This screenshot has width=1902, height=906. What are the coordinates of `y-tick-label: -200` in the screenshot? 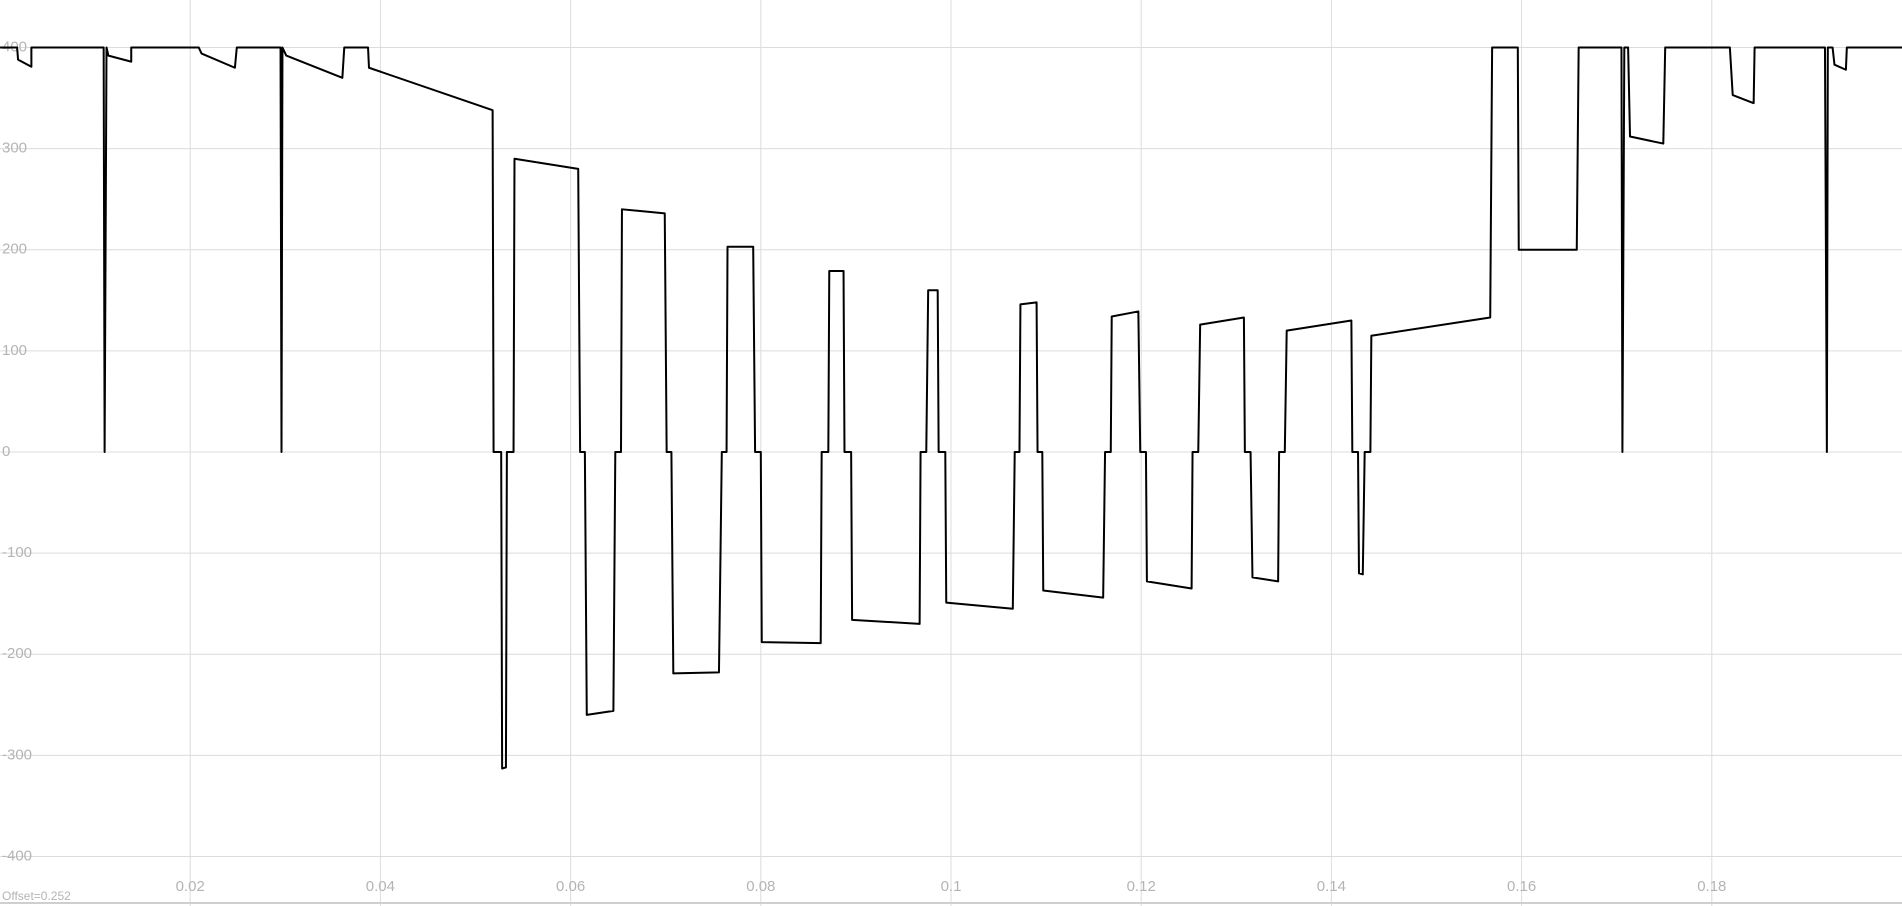 It's located at (17, 653).